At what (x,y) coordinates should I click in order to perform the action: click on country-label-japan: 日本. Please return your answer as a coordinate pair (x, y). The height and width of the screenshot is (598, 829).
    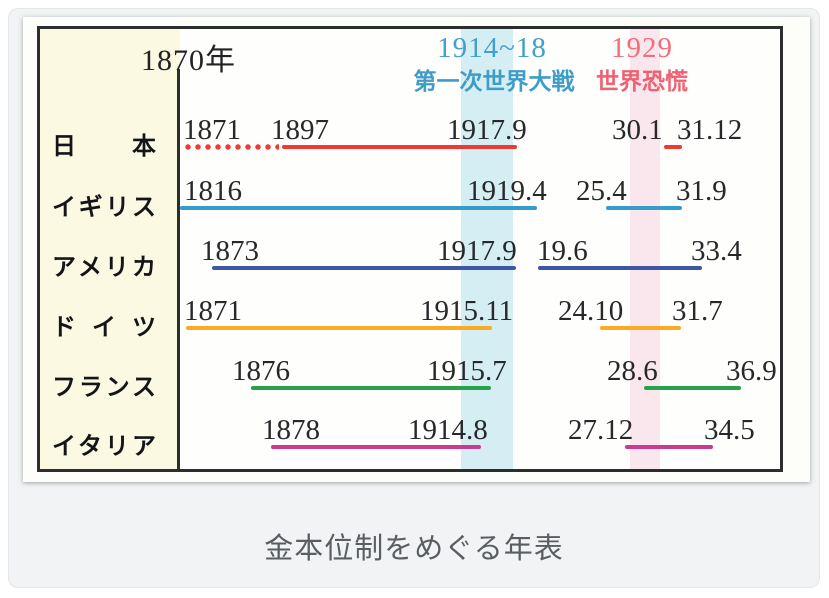
    Looking at the image, I should click on (104, 146).